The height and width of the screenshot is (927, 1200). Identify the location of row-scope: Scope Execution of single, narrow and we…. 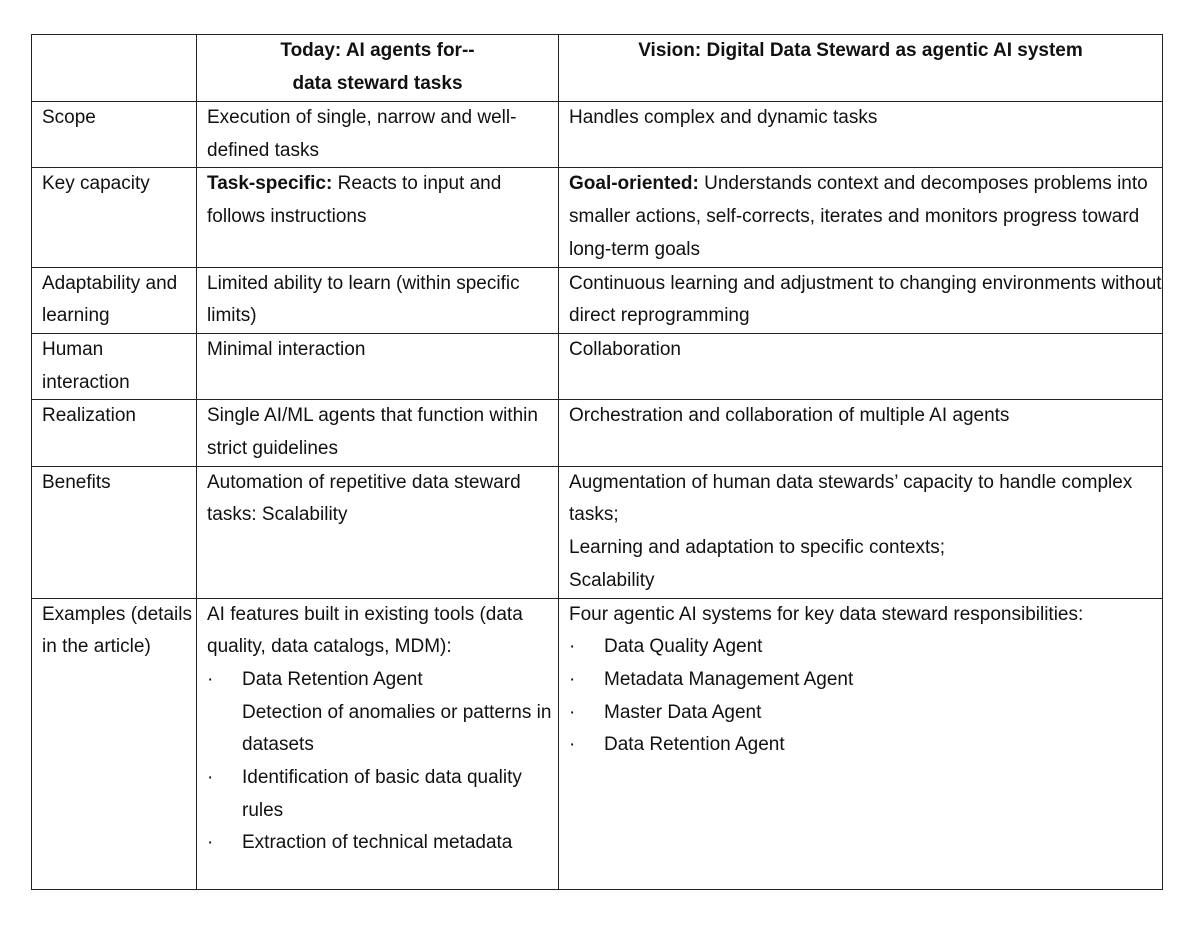
(597, 134).